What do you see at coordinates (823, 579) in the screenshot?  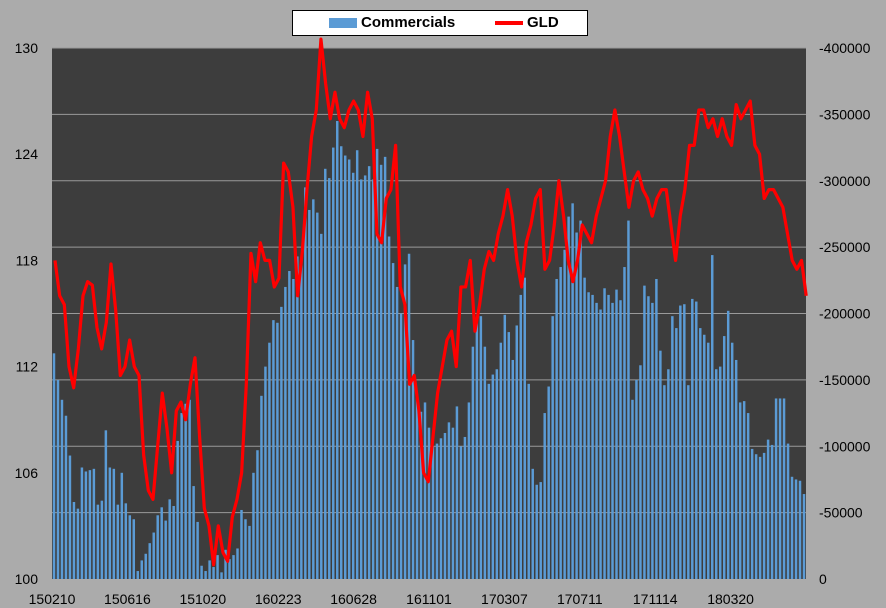 I see `right-tick-label: 0` at bounding box center [823, 579].